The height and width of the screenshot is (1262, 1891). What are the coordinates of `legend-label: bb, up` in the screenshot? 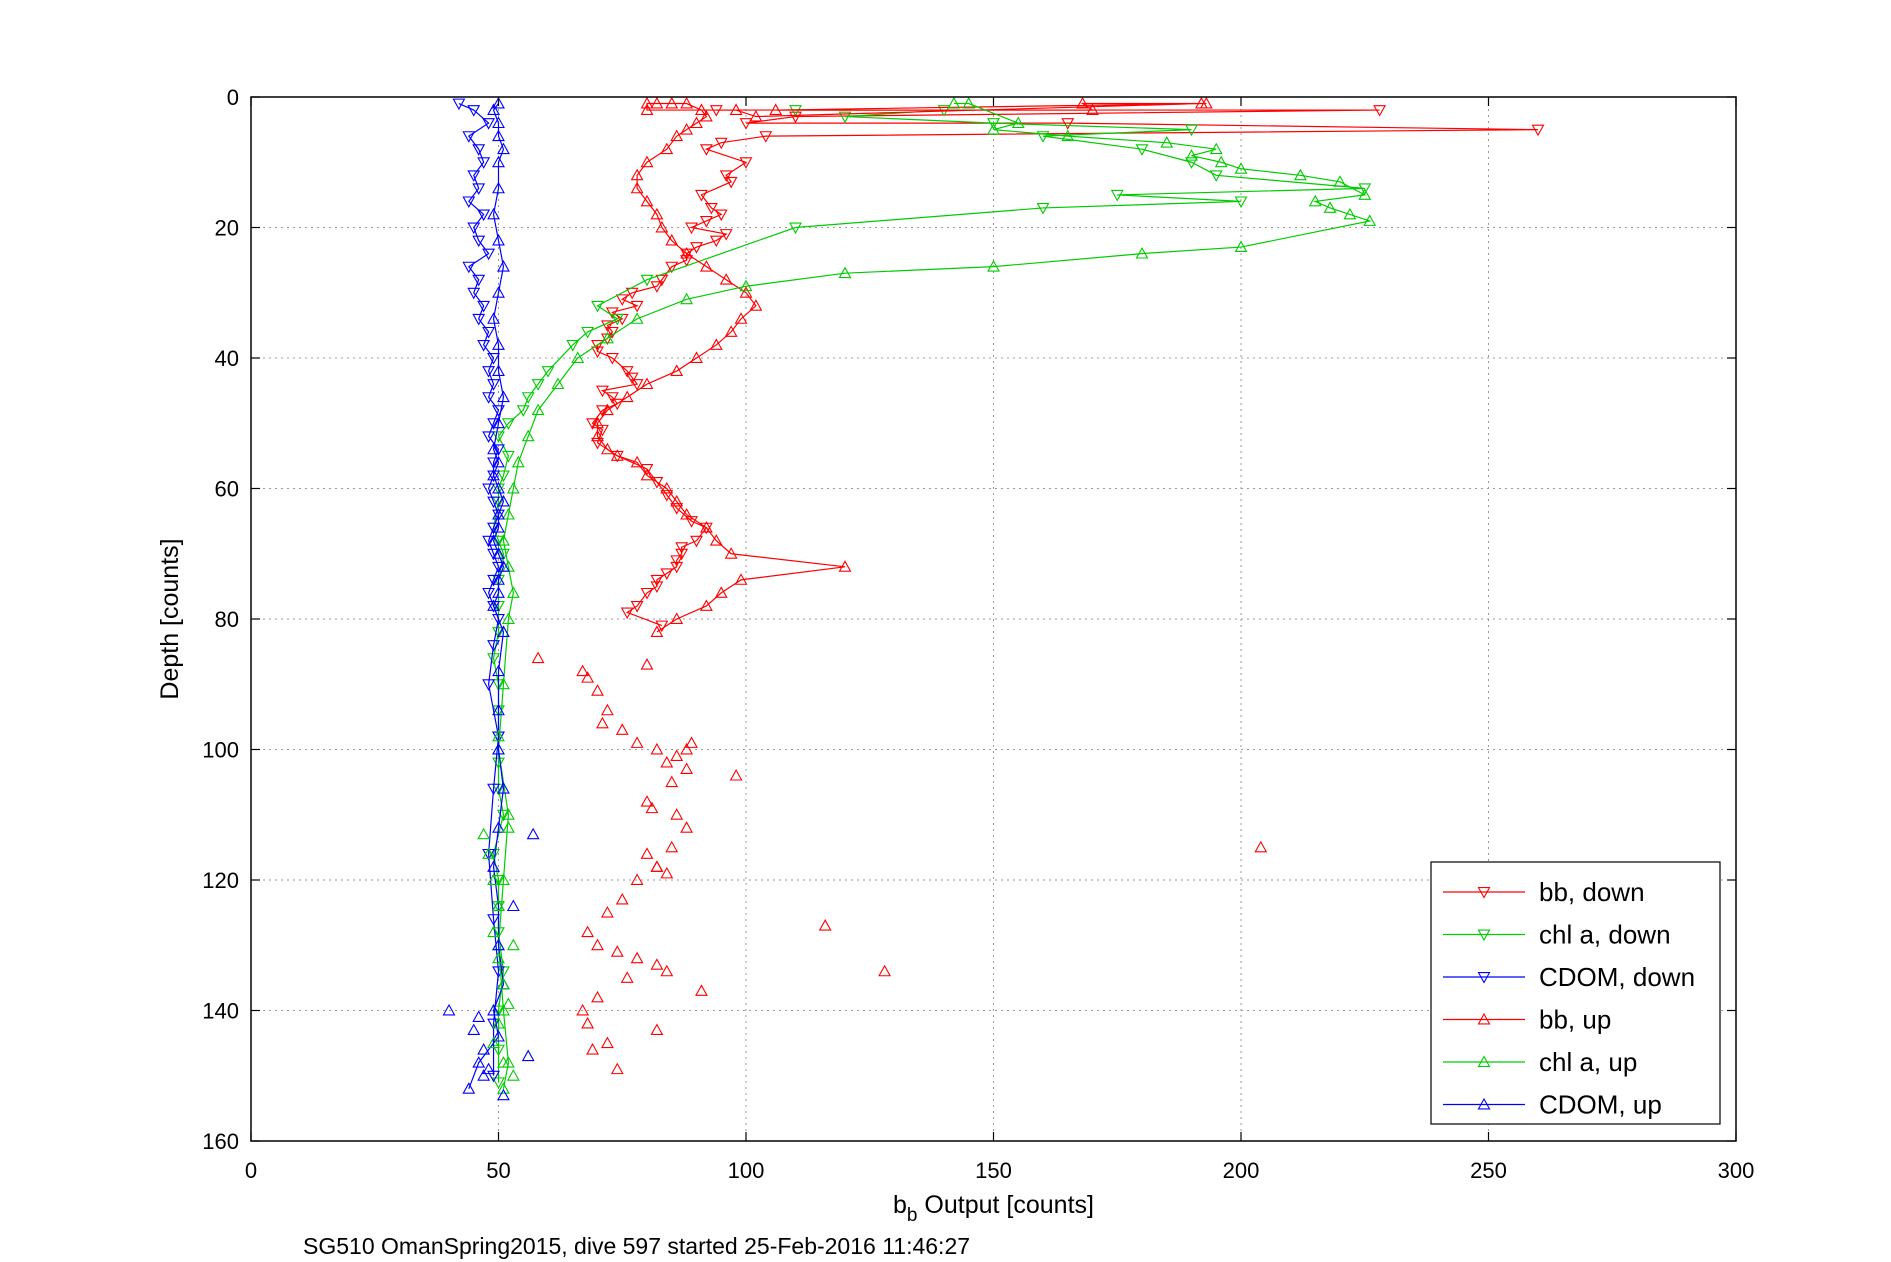 It's located at (1575, 1020).